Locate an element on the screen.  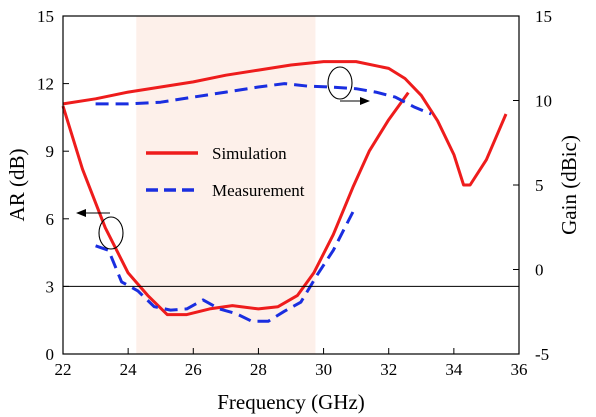
right-y-tick-label: 5 is located at coordinates (539, 185).